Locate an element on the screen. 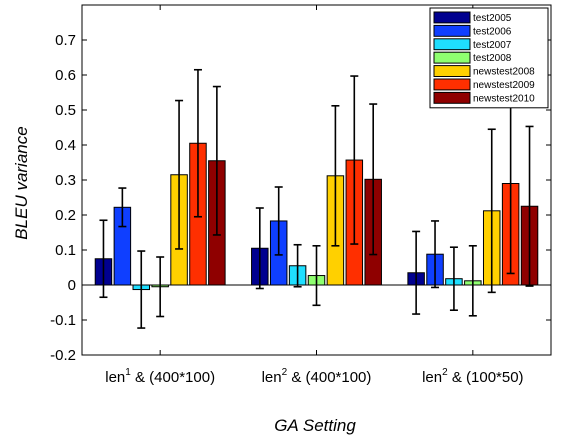 This screenshot has height=441, width=563. y-tick-label: 0.1 is located at coordinates (65, 250).